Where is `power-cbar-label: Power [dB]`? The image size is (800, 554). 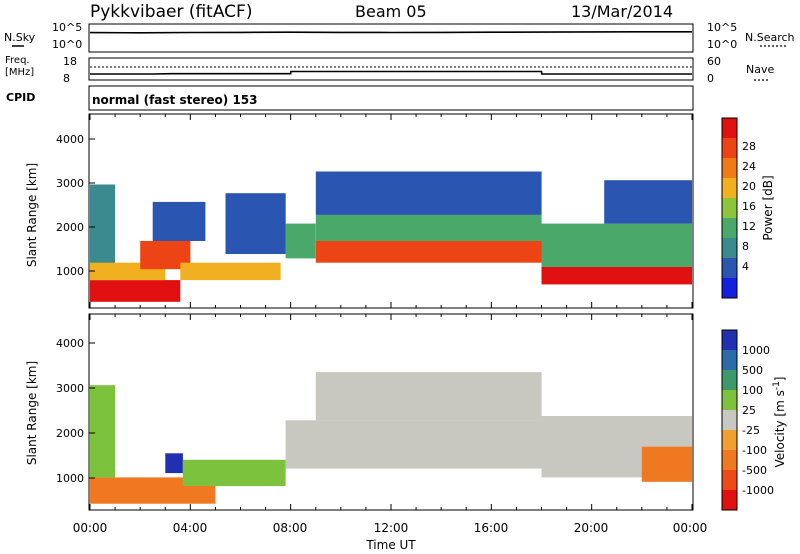 power-cbar-label: Power [dB] is located at coordinates (768, 207).